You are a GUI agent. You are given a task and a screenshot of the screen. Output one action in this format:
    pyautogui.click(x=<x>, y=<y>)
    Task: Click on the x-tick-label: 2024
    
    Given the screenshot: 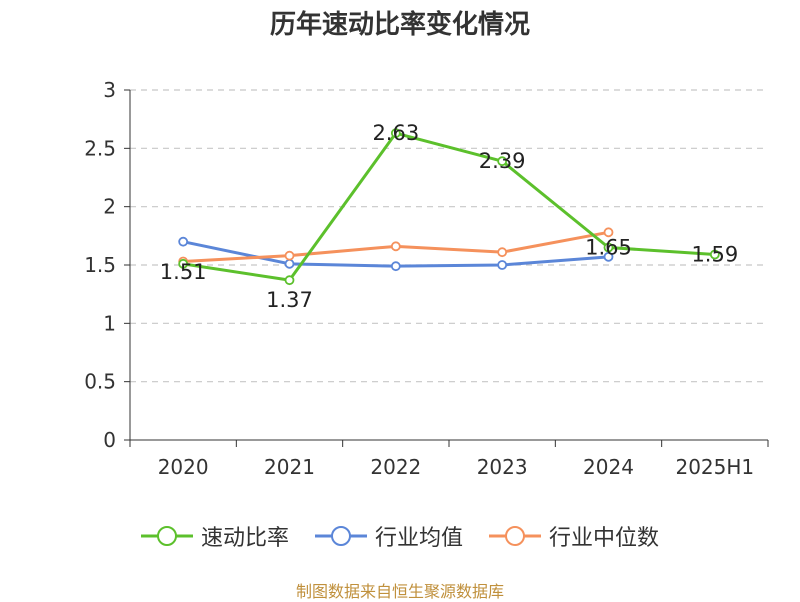 What is the action you would take?
    pyautogui.click(x=608, y=467)
    